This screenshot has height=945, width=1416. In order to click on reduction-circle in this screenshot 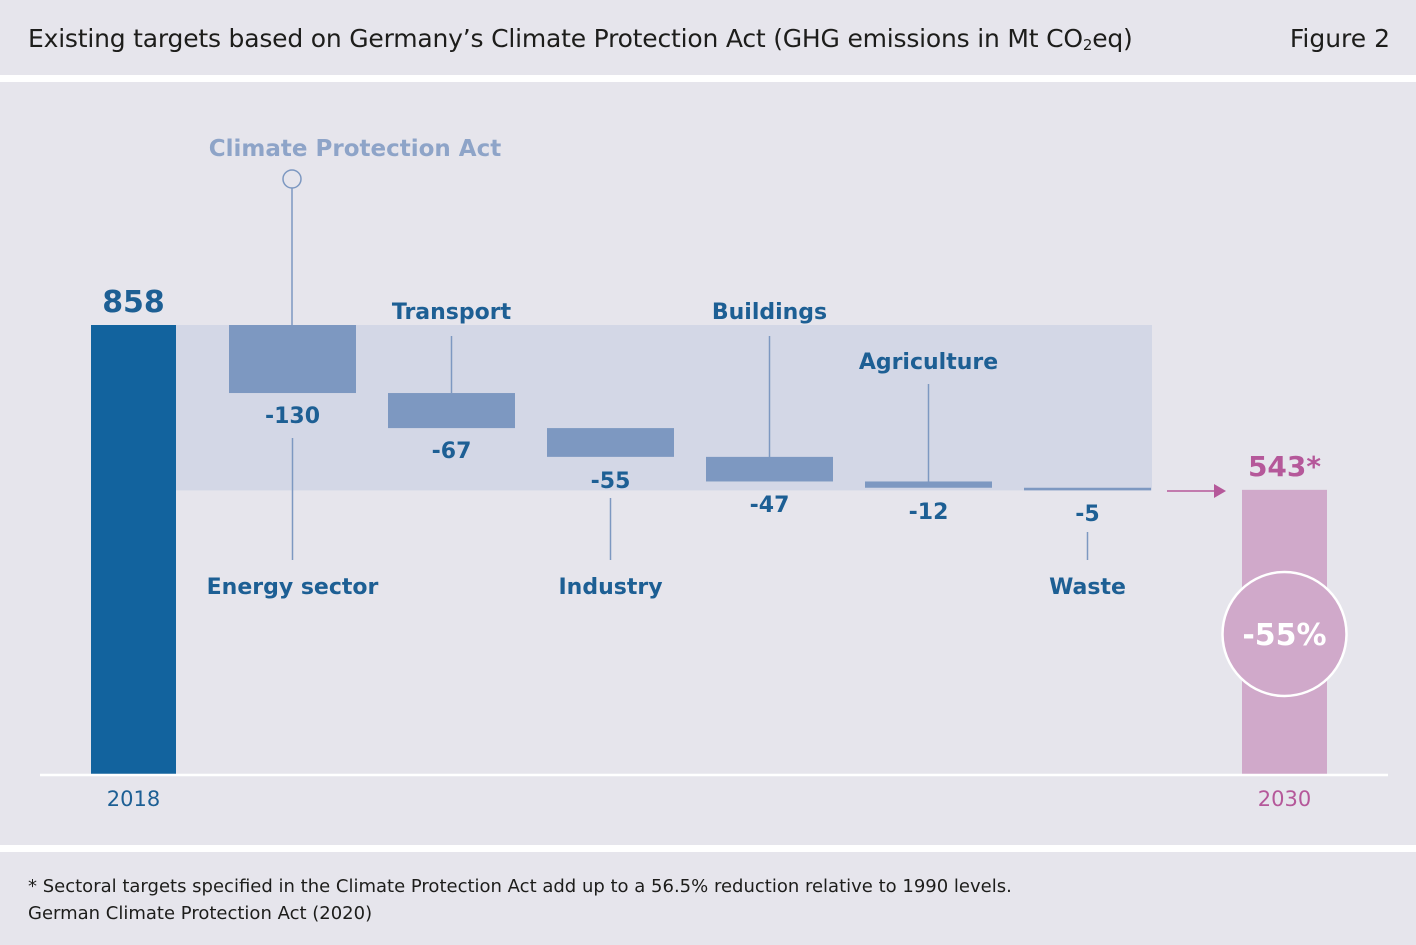, I will do `click(1284, 634)`.